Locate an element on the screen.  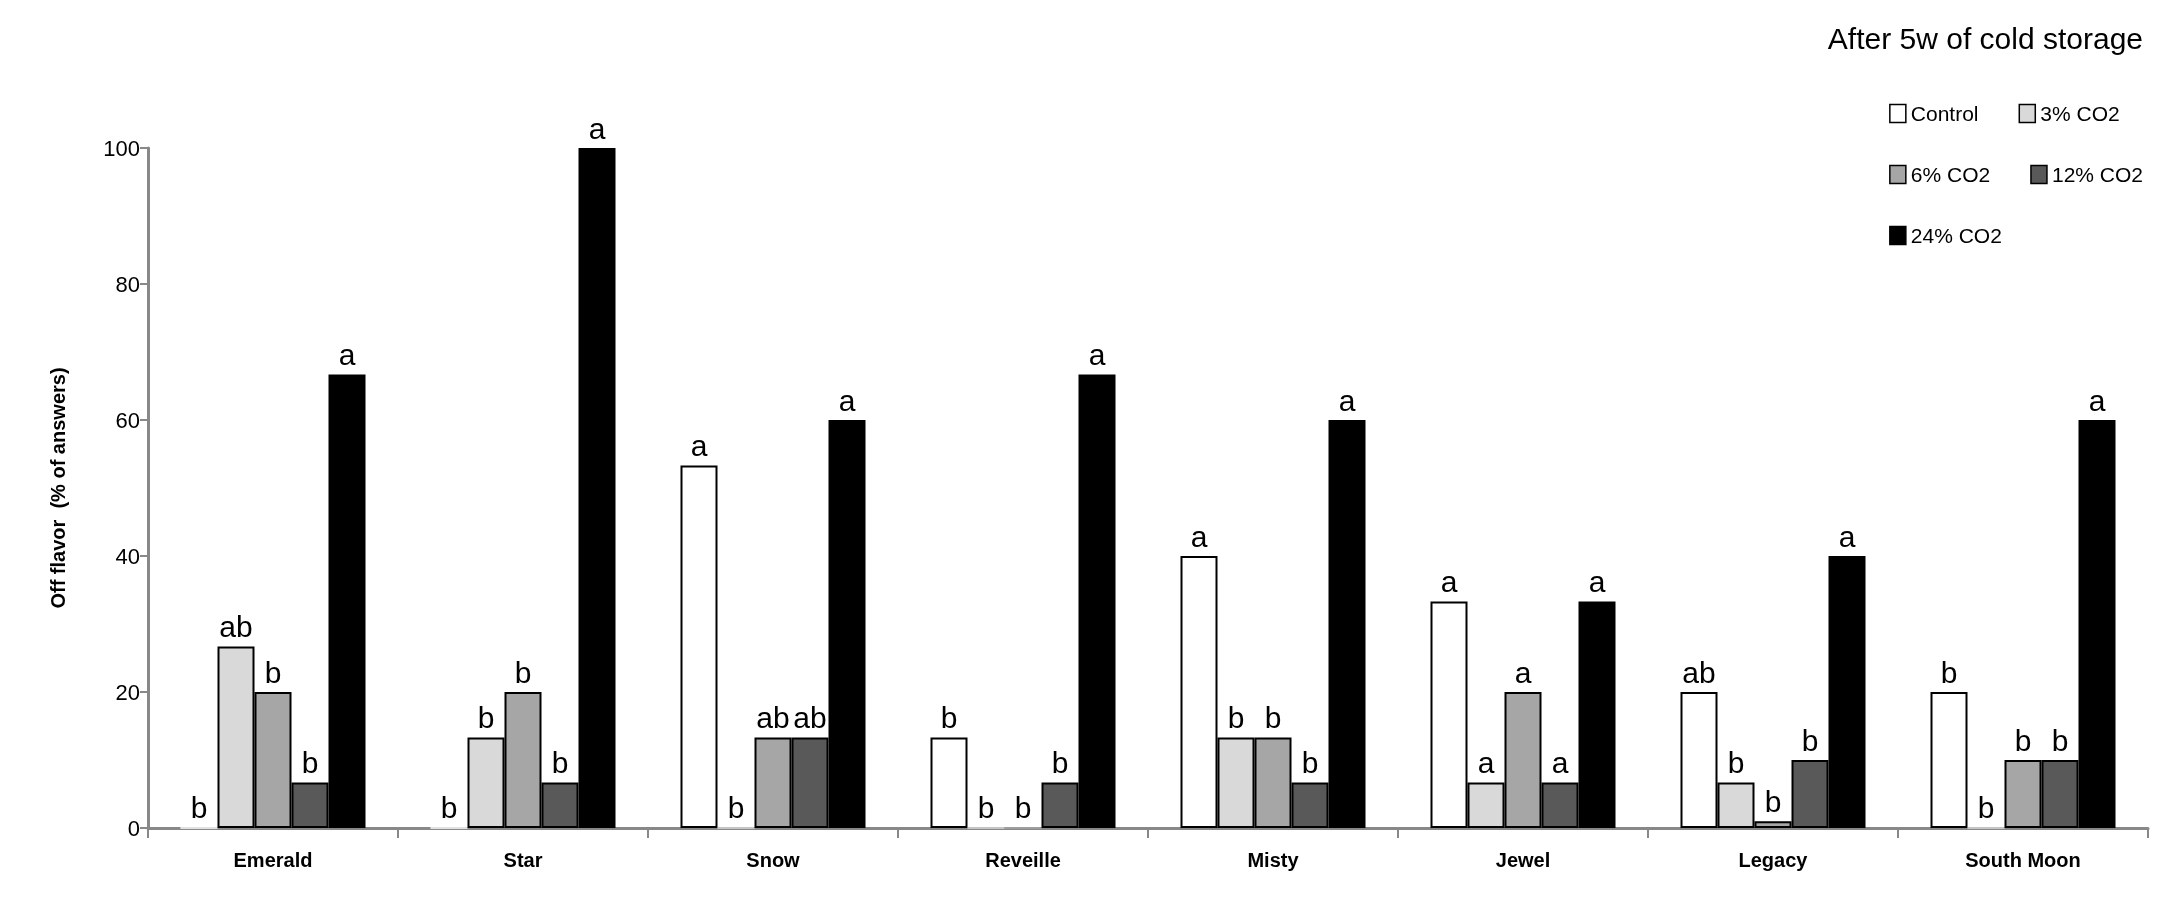
y-tick-label: 100 is located at coordinates (121, 148).